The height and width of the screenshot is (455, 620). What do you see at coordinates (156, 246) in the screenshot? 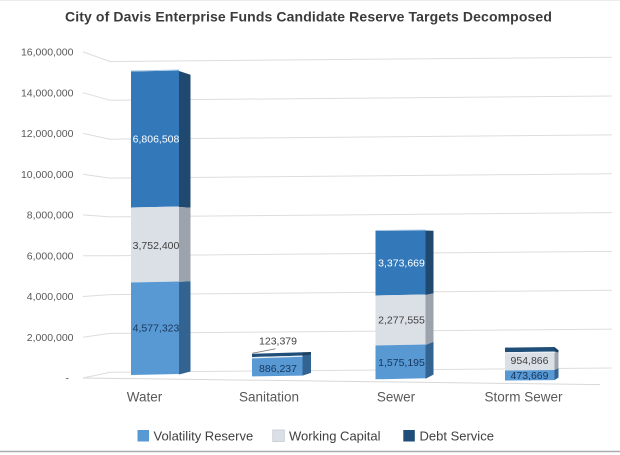
I see `svg-text: 3,752,400` at bounding box center [156, 246].